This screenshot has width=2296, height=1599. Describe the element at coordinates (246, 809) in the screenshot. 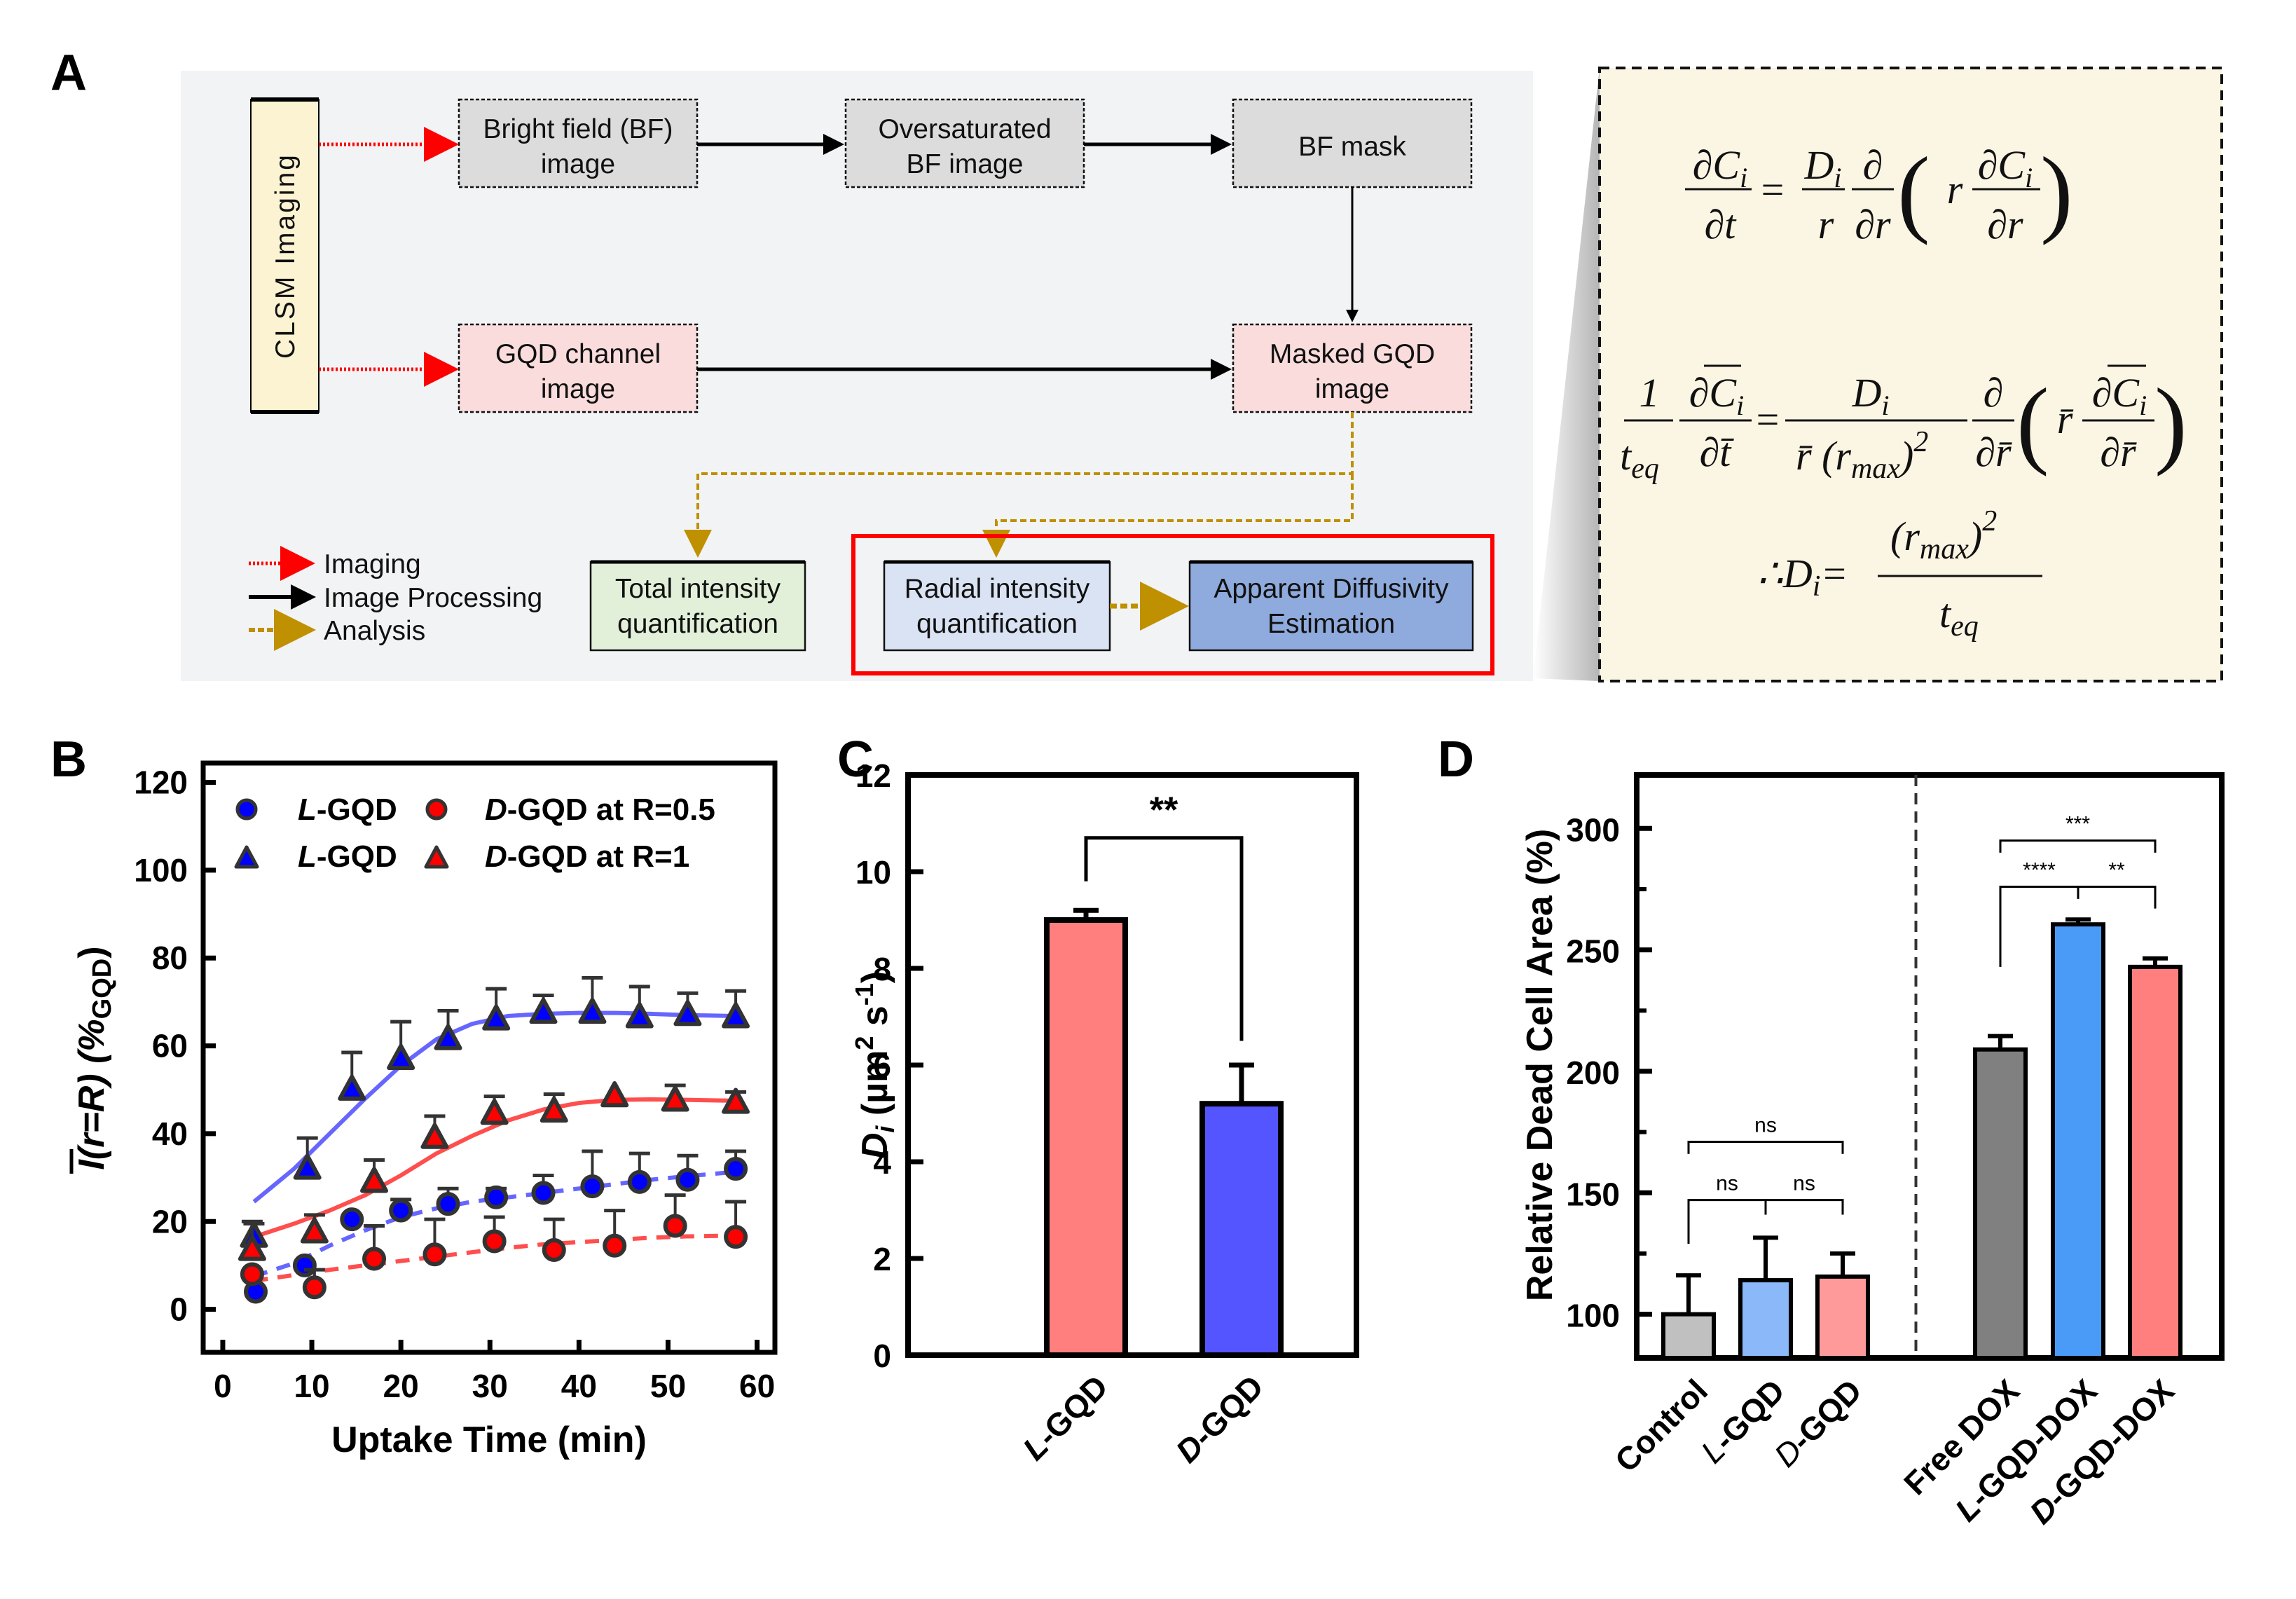

I see `legend-marker-l-circle` at that location.